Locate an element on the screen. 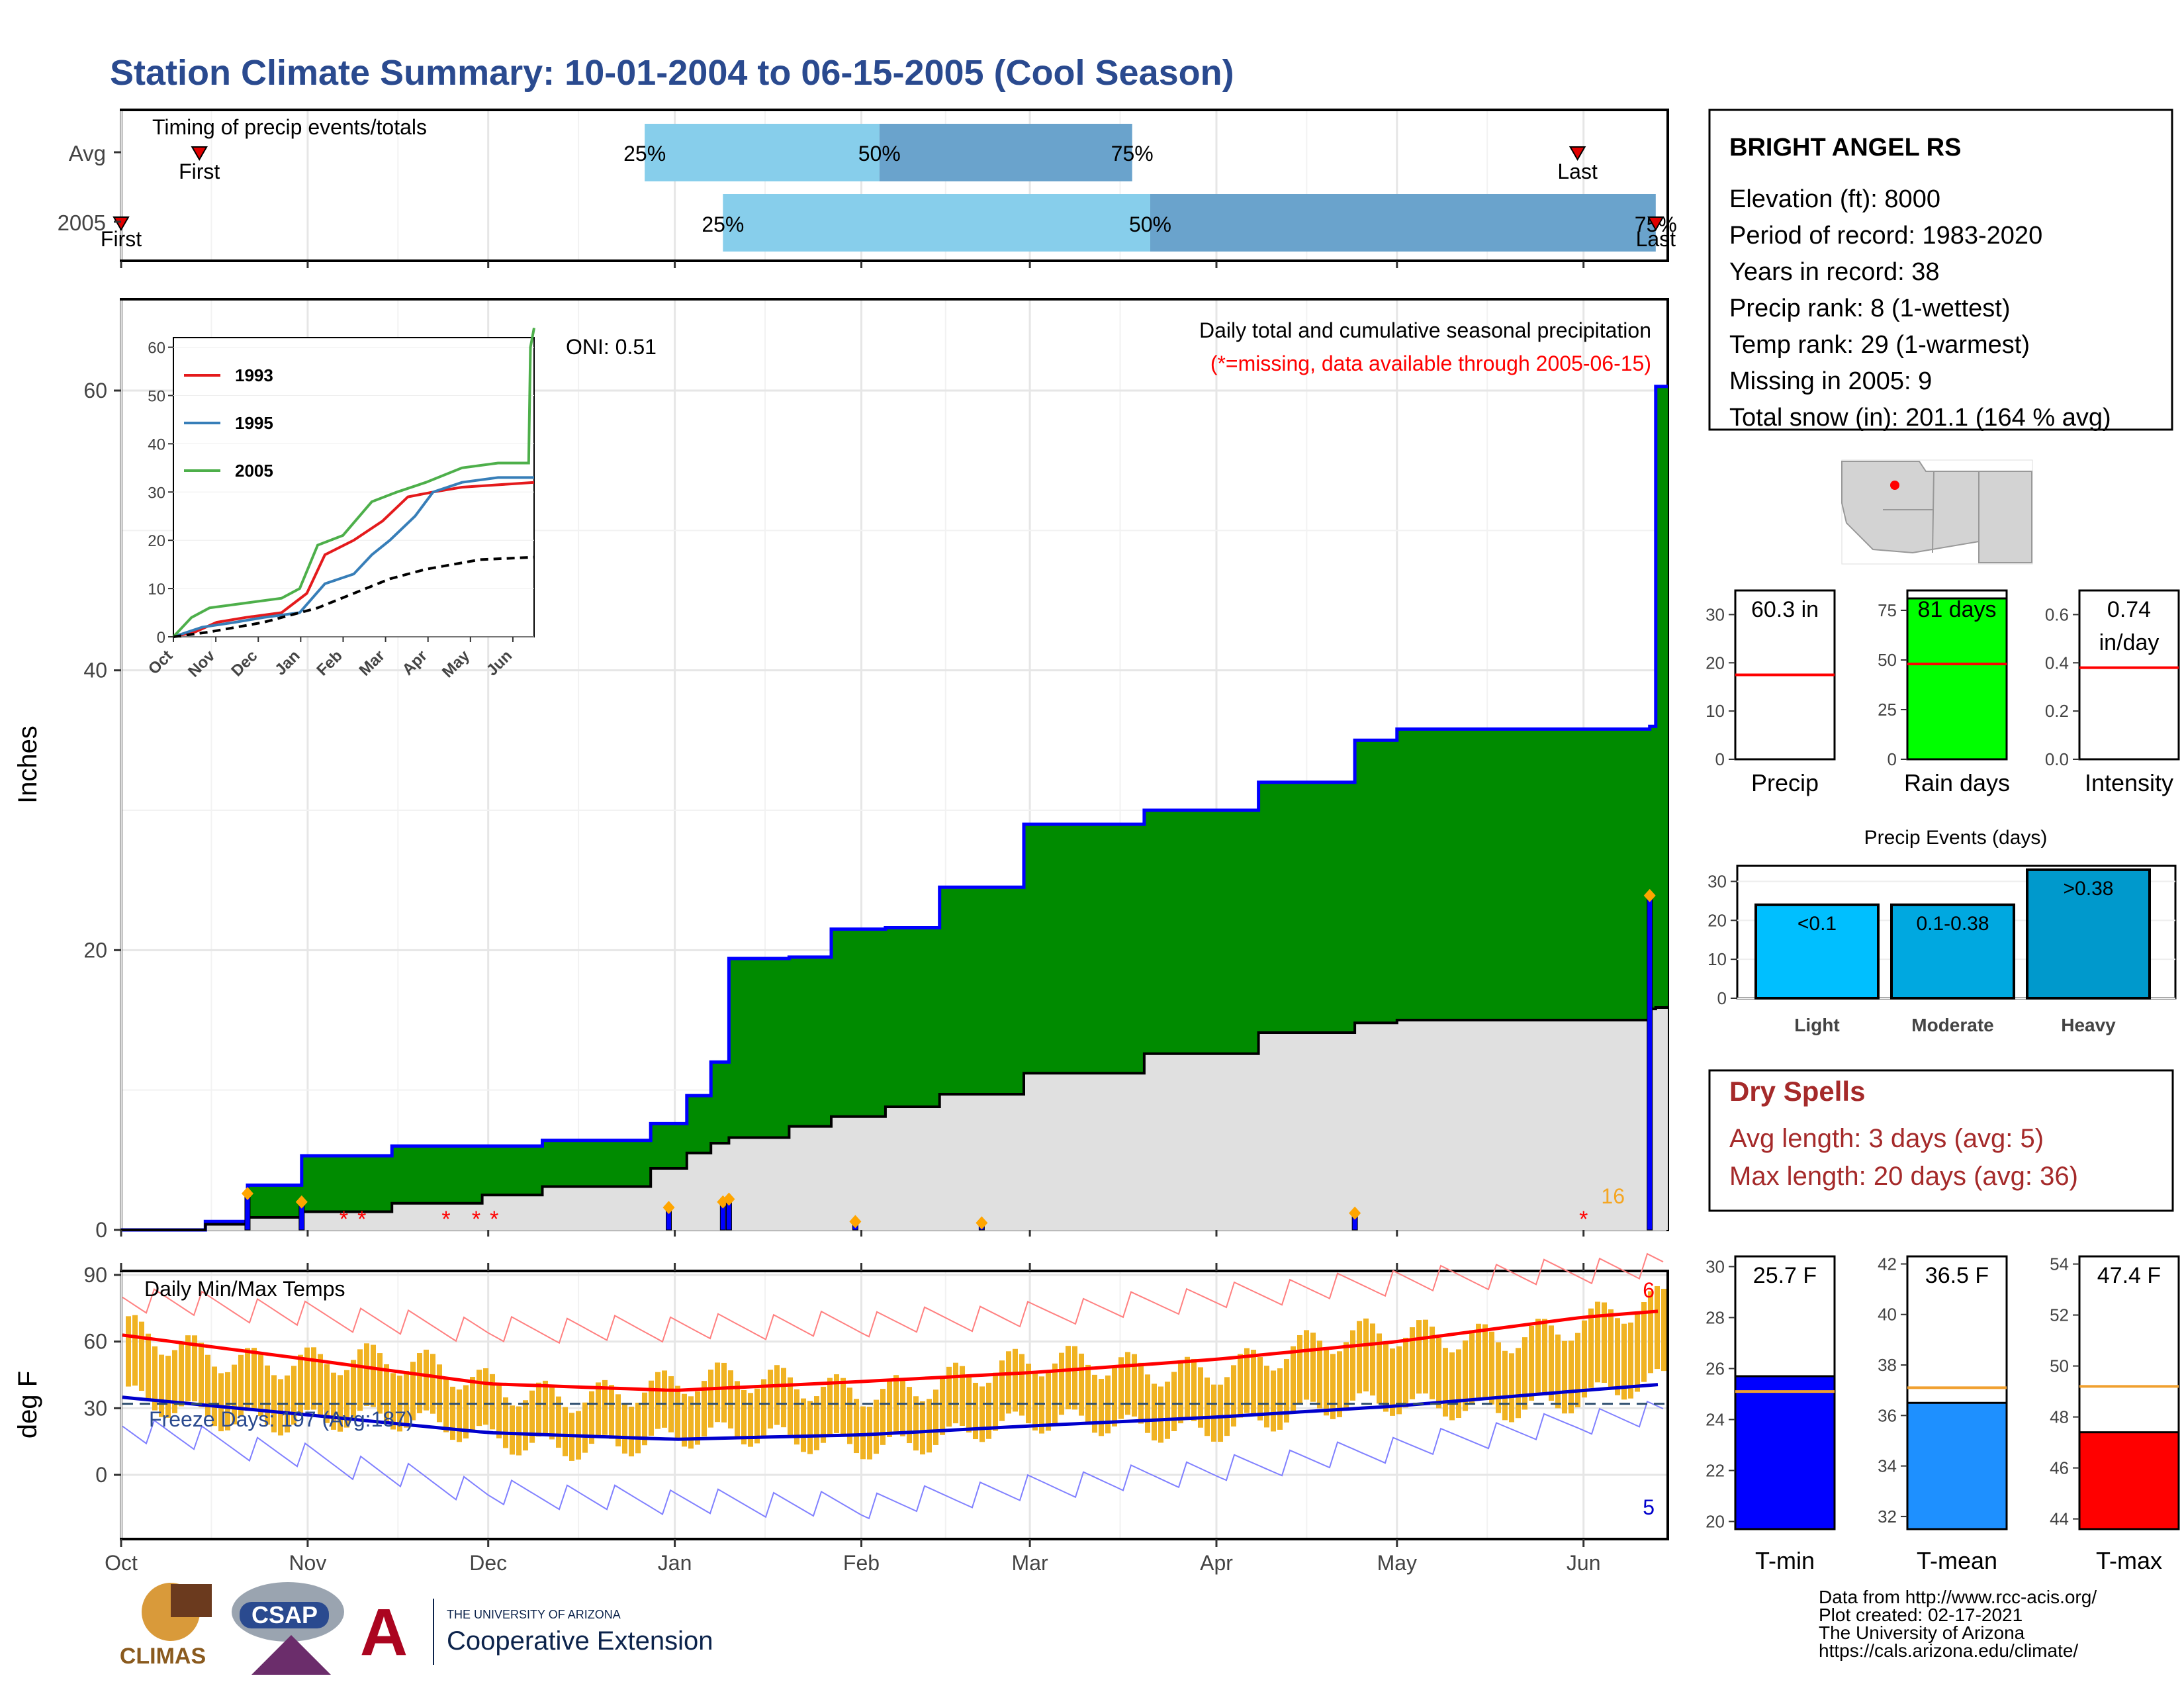 Image resolution: width=2184 pixels, height=1688 pixels. inset-ytick-label: 30 is located at coordinates (156, 493).